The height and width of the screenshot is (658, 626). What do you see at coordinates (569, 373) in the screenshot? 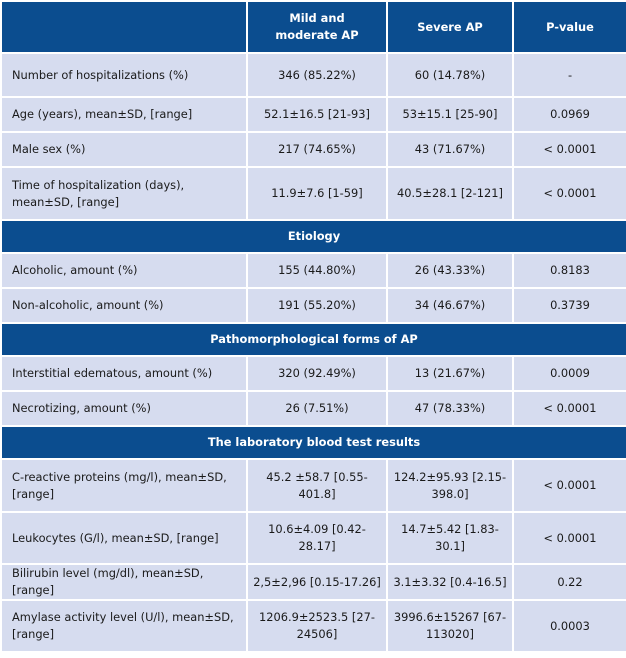
I see `cell-p-value: 0.0009` at bounding box center [569, 373].